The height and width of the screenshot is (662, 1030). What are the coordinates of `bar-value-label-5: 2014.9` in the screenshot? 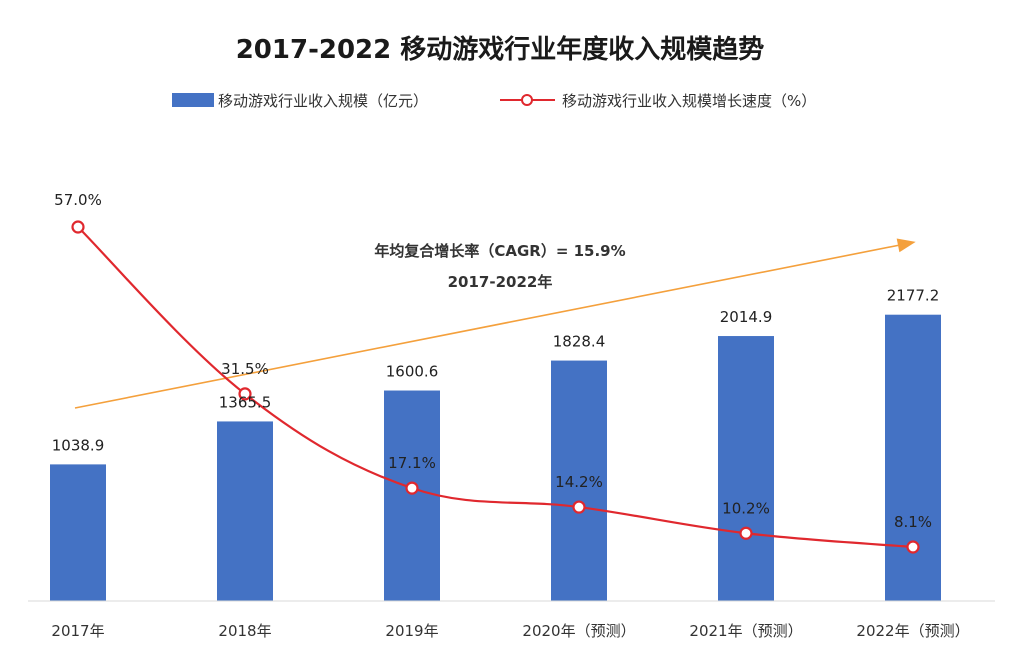 It's located at (746, 317).